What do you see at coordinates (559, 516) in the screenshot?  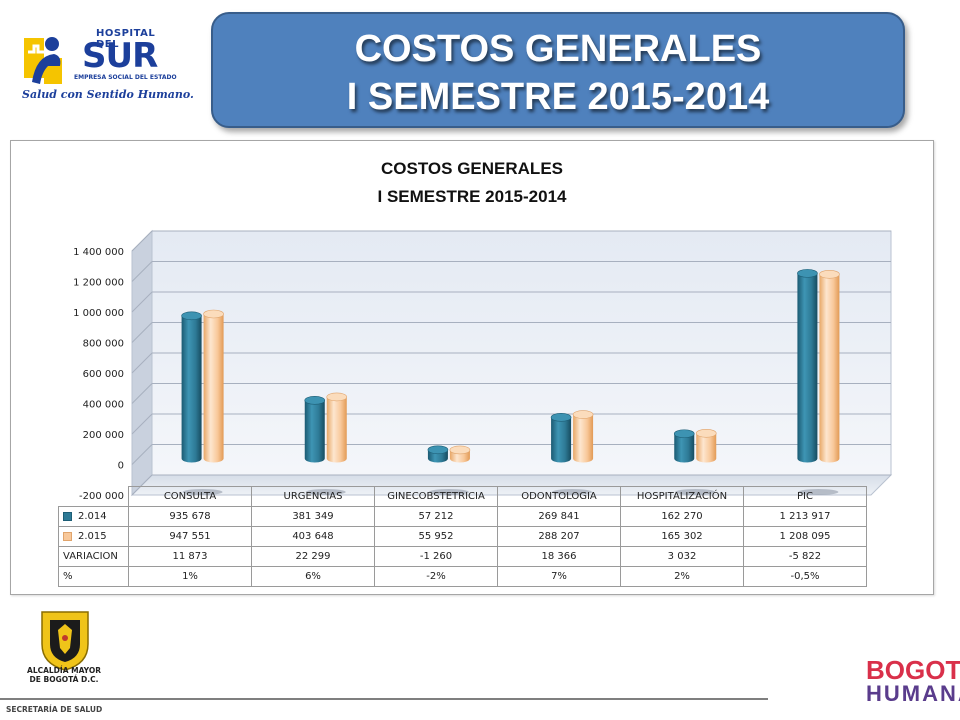 I see `table-cell: 269 841` at bounding box center [559, 516].